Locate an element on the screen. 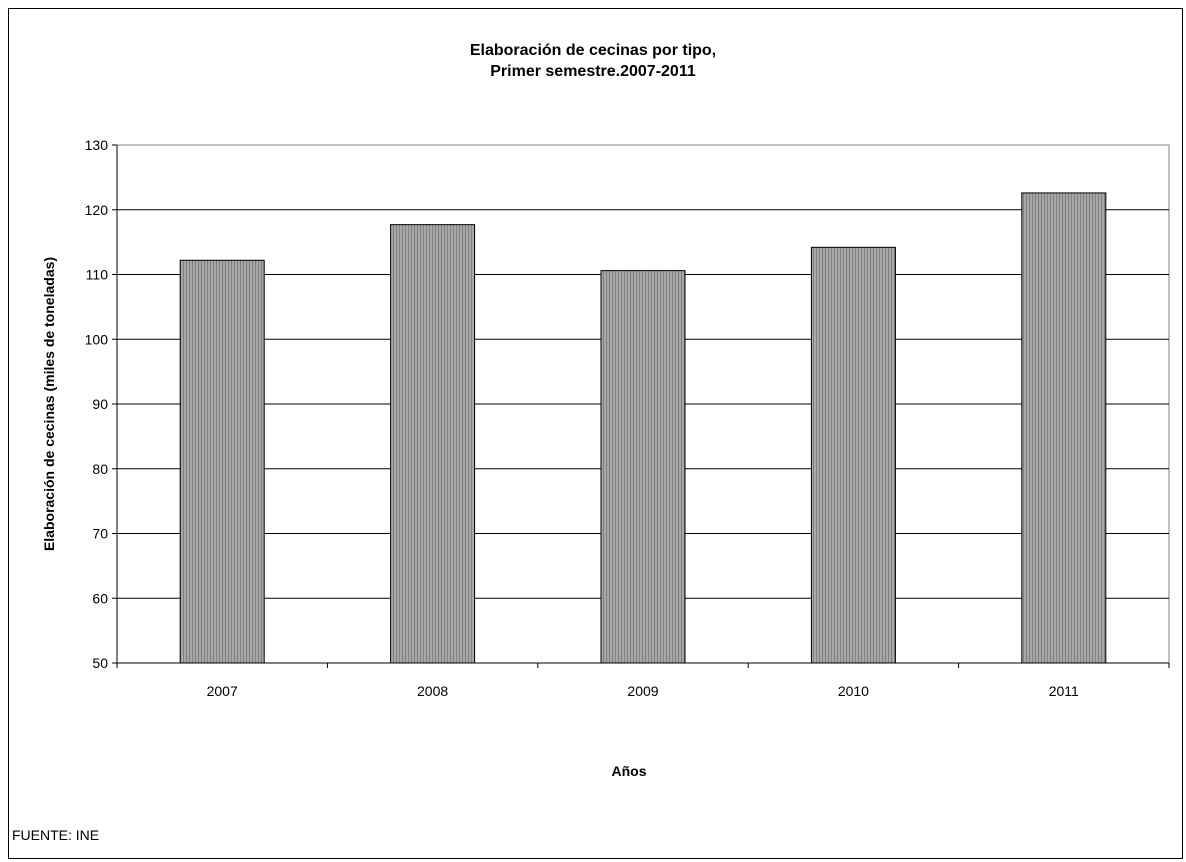 The image size is (1186, 862). y-tick-label: 70 is located at coordinates (100, 534).